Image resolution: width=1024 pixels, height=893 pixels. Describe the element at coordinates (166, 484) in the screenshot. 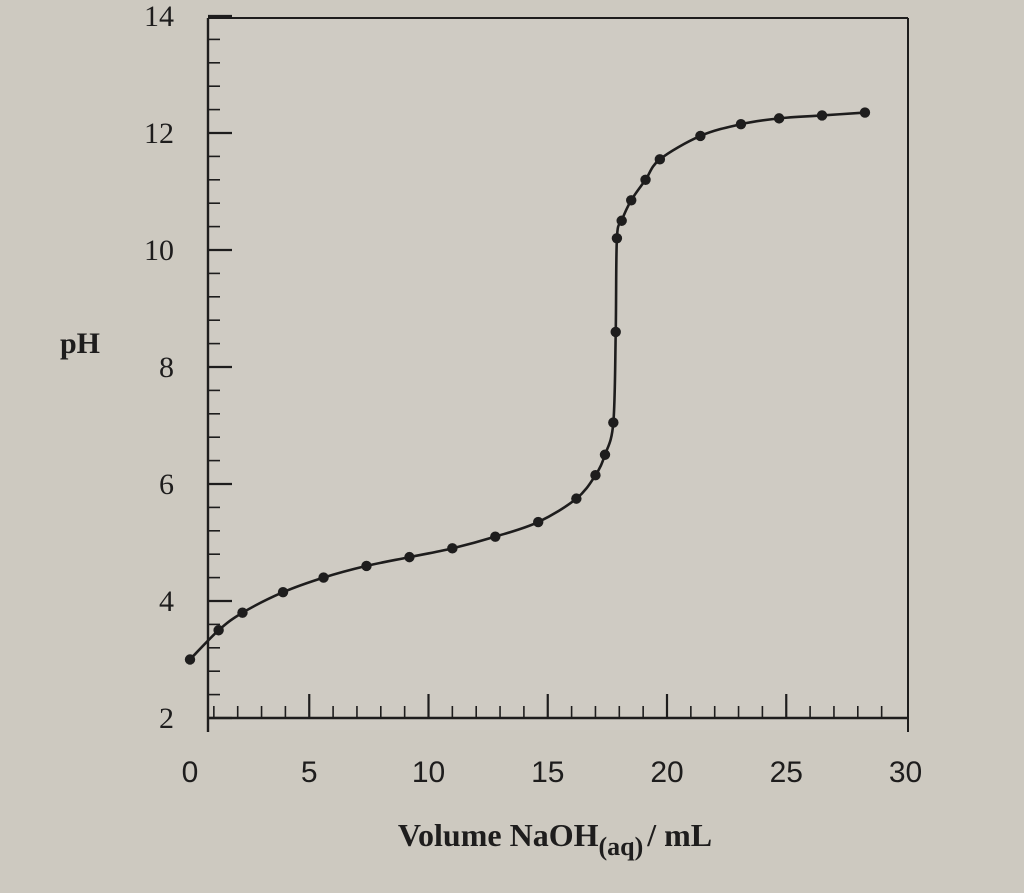

I see `y-tick-label: 6` at that location.